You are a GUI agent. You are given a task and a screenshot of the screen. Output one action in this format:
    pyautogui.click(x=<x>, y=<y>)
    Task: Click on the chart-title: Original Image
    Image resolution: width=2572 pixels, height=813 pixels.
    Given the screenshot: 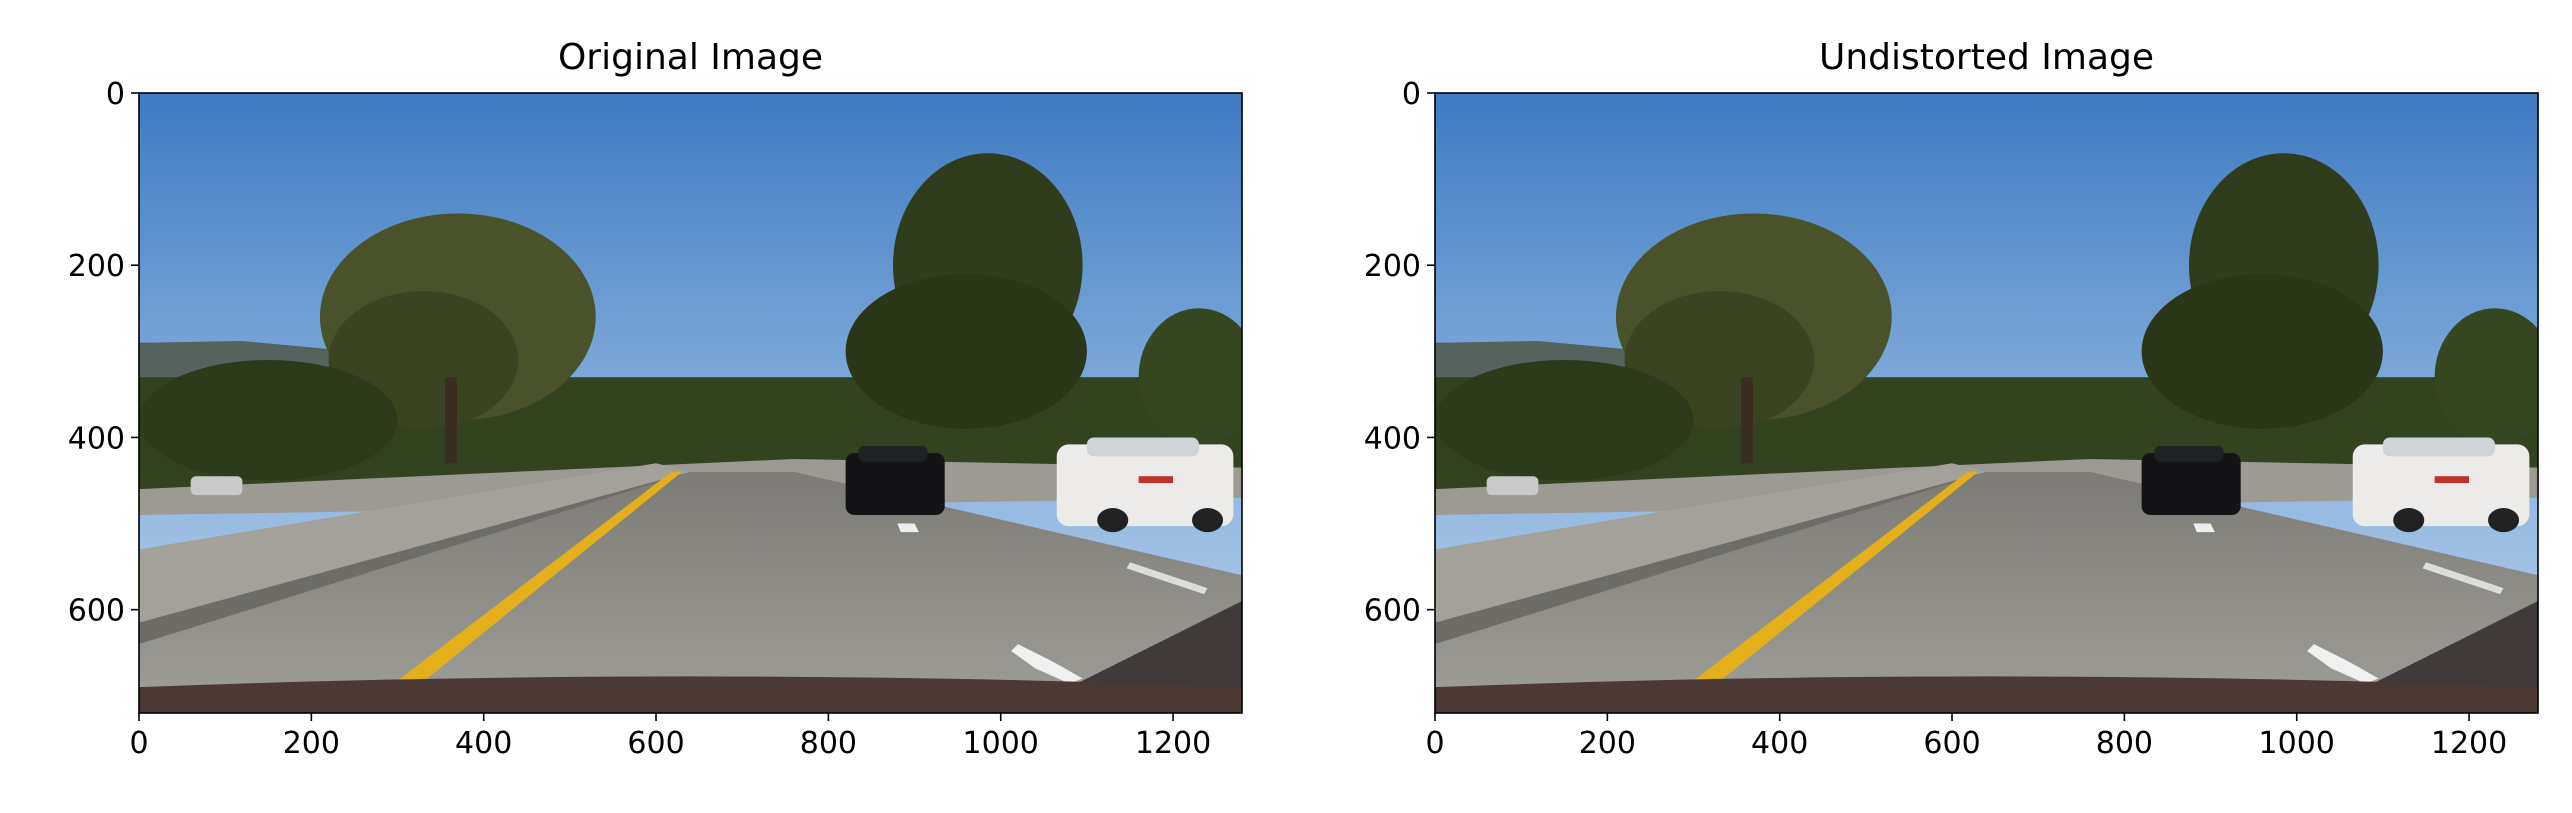 What is the action you would take?
    pyautogui.click(x=690, y=57)
    